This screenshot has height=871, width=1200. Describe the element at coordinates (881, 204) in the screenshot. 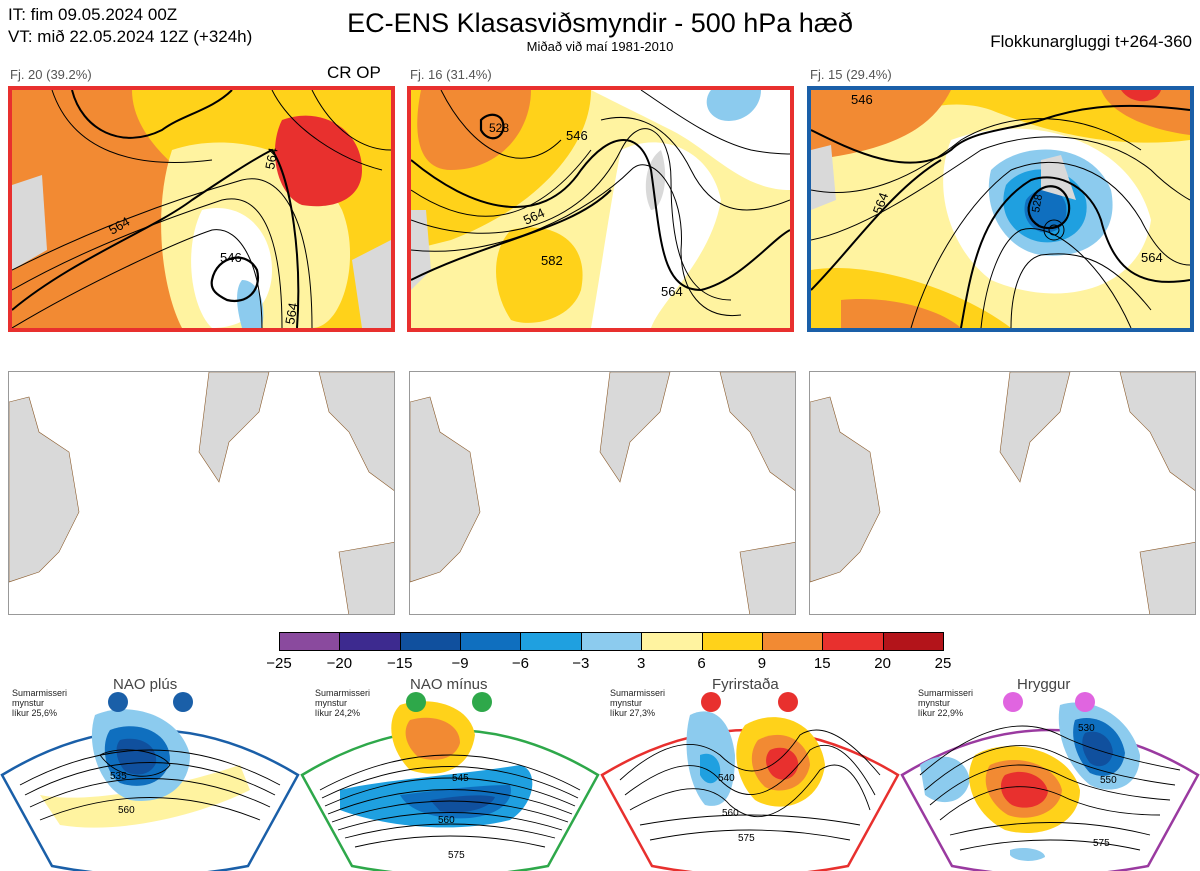

I see `cluster-3-contour-564a: 564` at that location.